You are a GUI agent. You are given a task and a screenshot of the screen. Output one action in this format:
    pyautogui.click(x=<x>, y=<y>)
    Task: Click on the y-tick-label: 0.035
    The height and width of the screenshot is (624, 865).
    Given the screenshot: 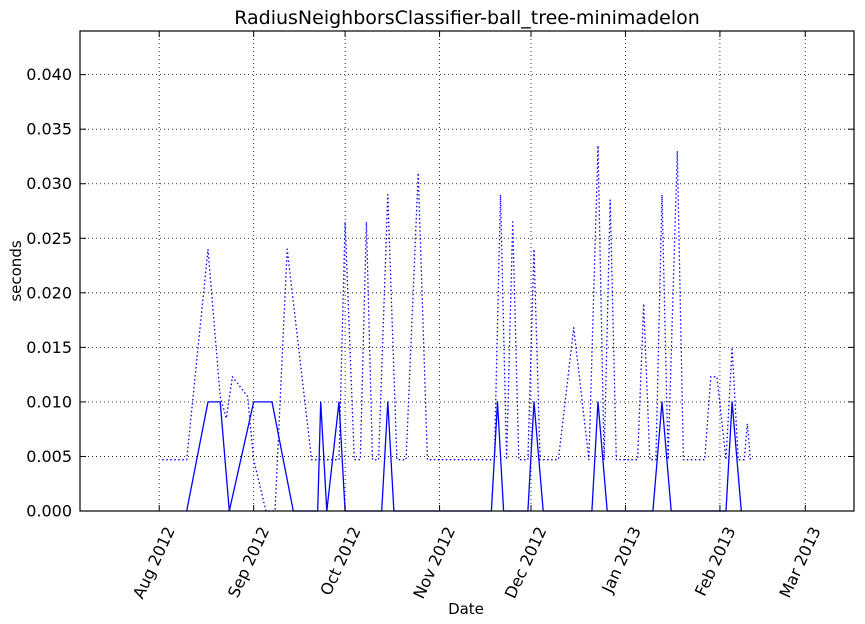 What is the action you would take?
    pyautogui.click(x=49, y=129)
    